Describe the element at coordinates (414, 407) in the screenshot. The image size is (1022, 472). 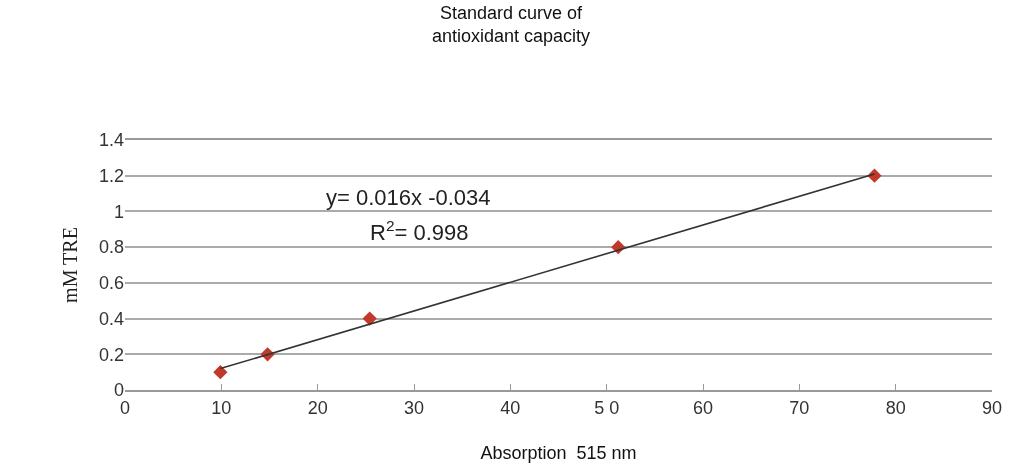
I see `x-tick-label: 30` at that location.